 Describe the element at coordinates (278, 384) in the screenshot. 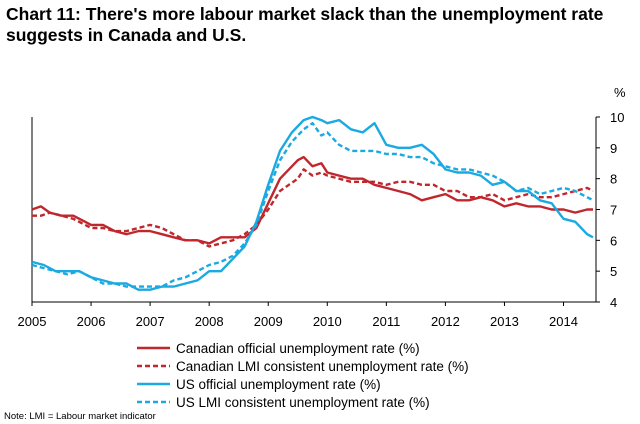

I see `legend-label-3: US official unemployment rate (%)` at that location.